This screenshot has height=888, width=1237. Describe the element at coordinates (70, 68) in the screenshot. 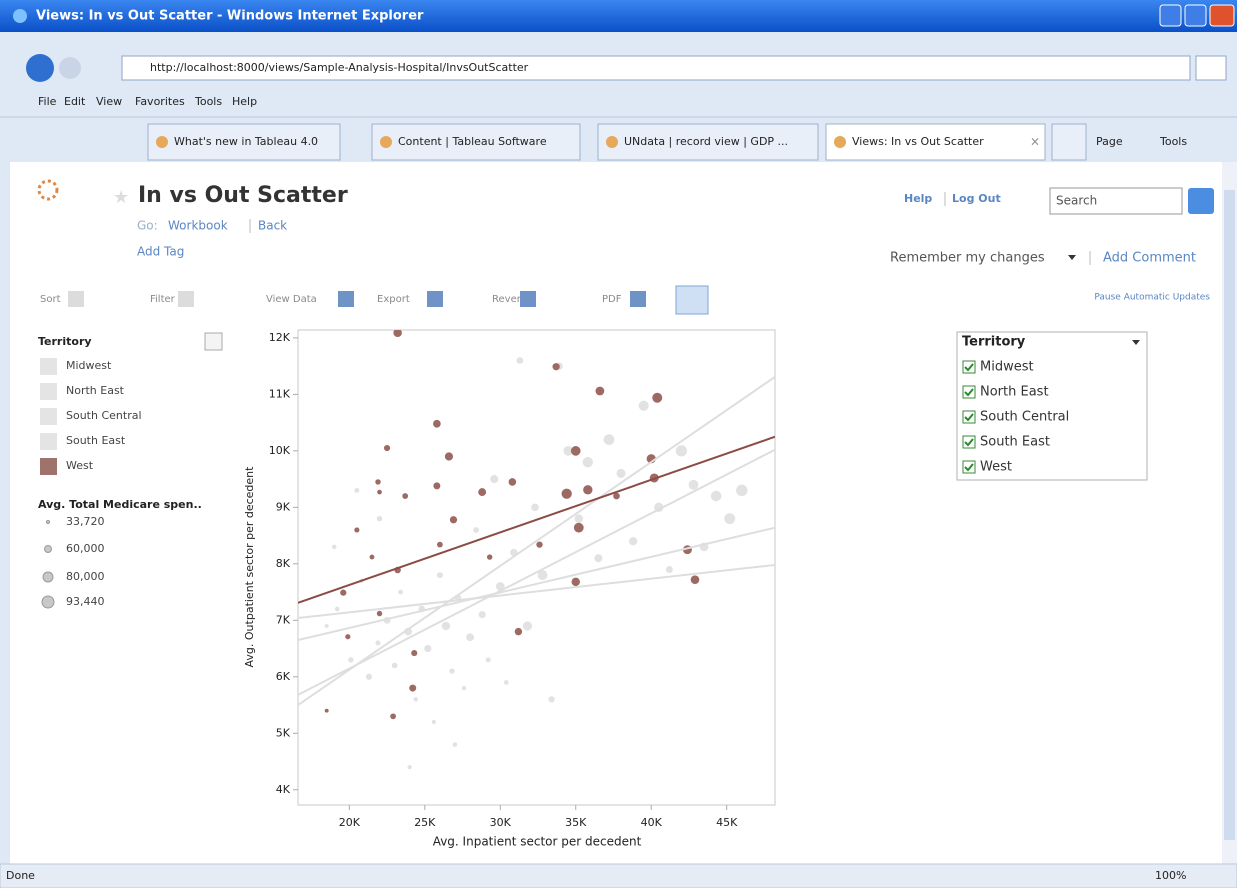

I see `forward-button` at that location.